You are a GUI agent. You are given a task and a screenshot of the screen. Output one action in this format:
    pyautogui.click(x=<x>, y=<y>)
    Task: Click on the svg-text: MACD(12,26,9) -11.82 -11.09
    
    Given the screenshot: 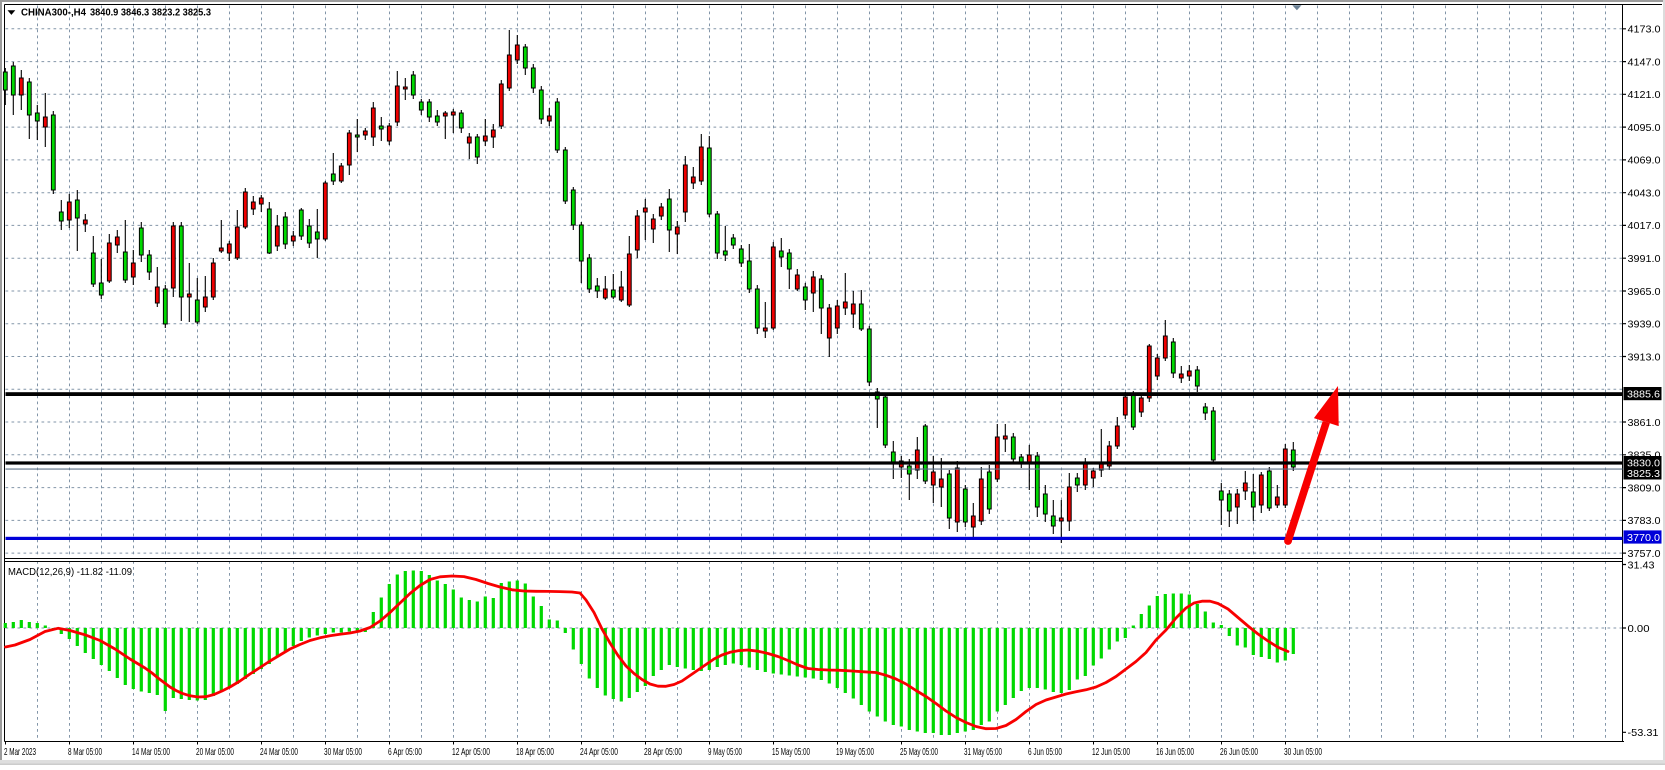 What is the action you would take?
    pyautogui.click(x=70, y=572)
    